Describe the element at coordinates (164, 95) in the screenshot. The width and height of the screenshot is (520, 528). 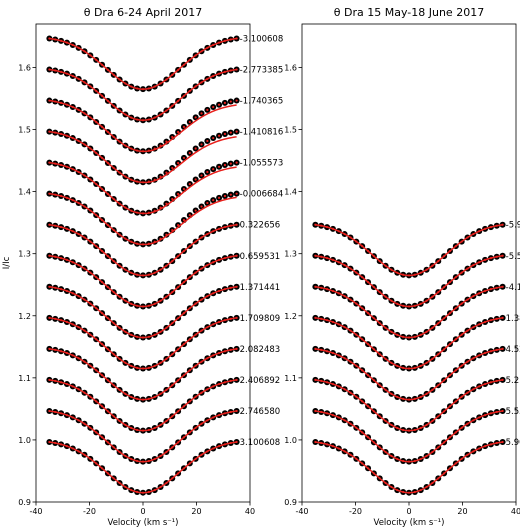
I see `line-profile-series: -2.773385` at that location.